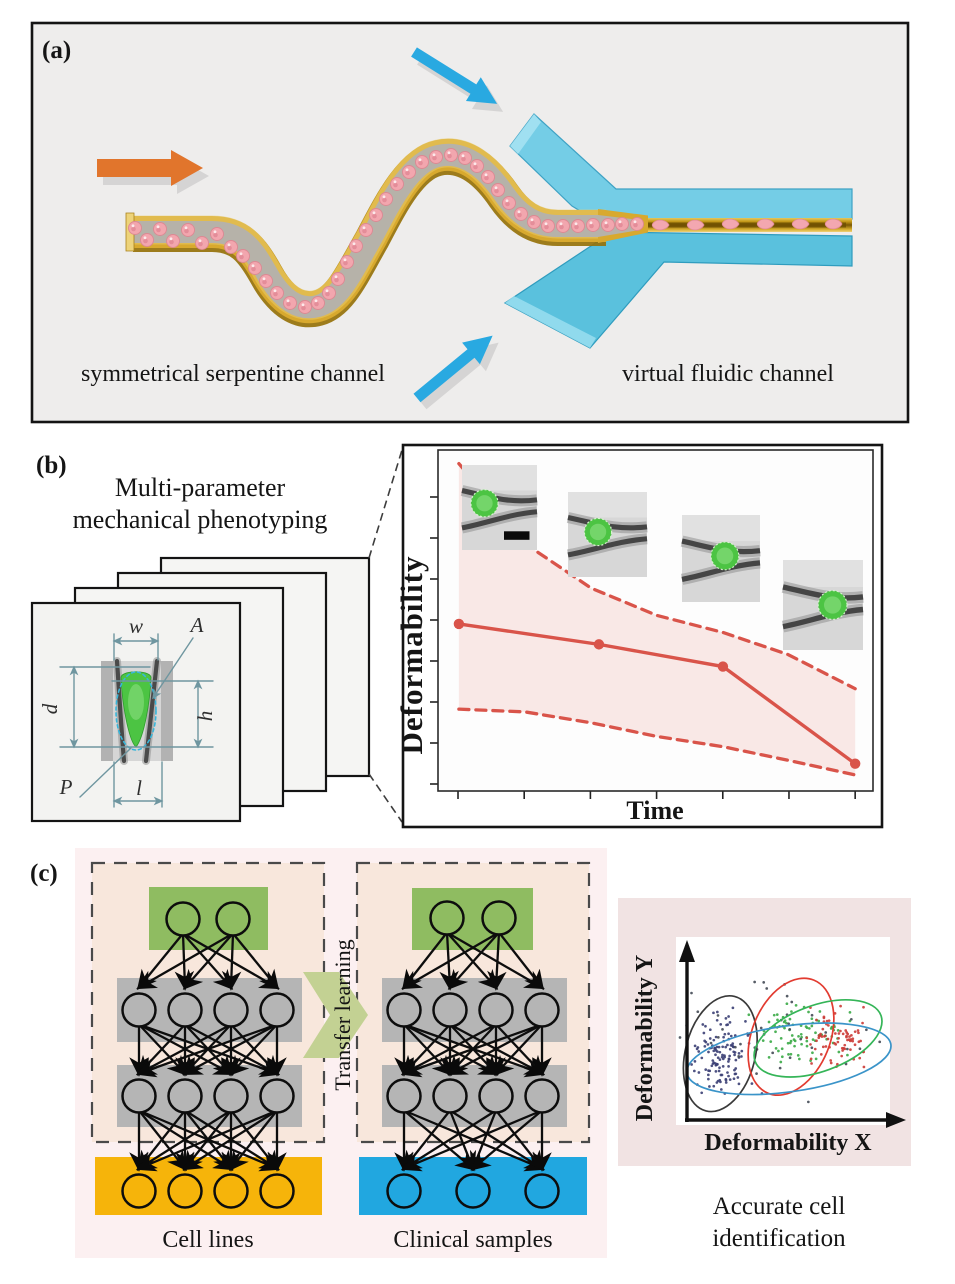 The height and width of the screenshot is (1284, 955). I want to click on panel-c-tag: (c), so click(44, 873).